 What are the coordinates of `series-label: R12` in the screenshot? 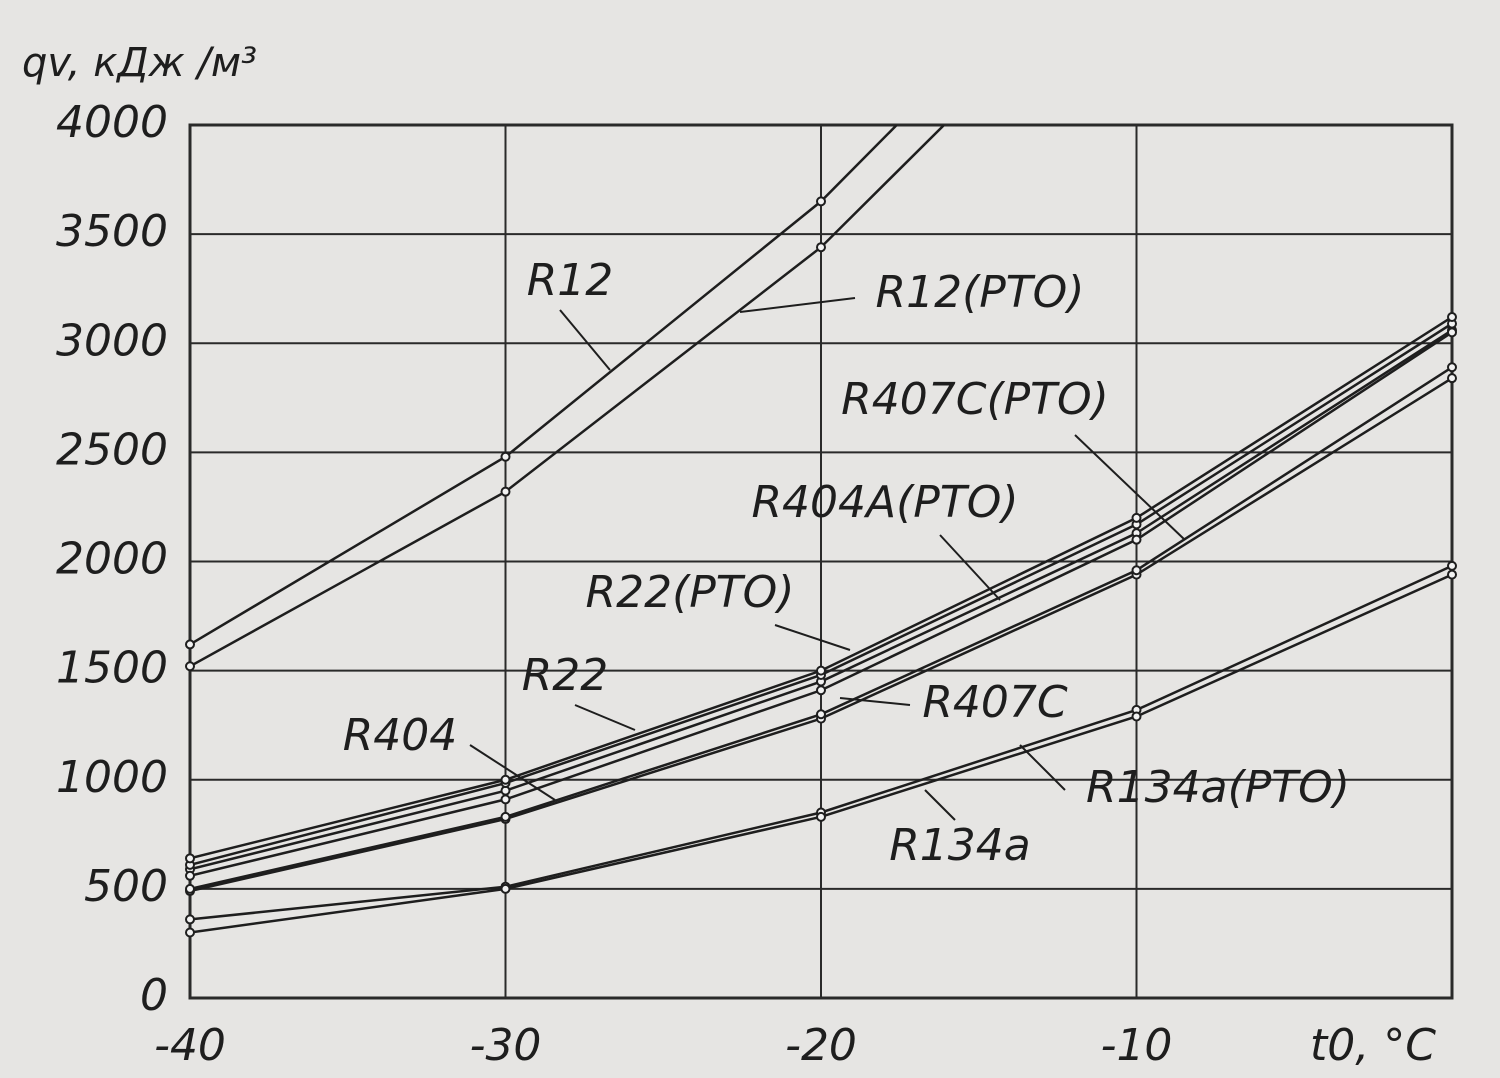 It's located at (570, 280).